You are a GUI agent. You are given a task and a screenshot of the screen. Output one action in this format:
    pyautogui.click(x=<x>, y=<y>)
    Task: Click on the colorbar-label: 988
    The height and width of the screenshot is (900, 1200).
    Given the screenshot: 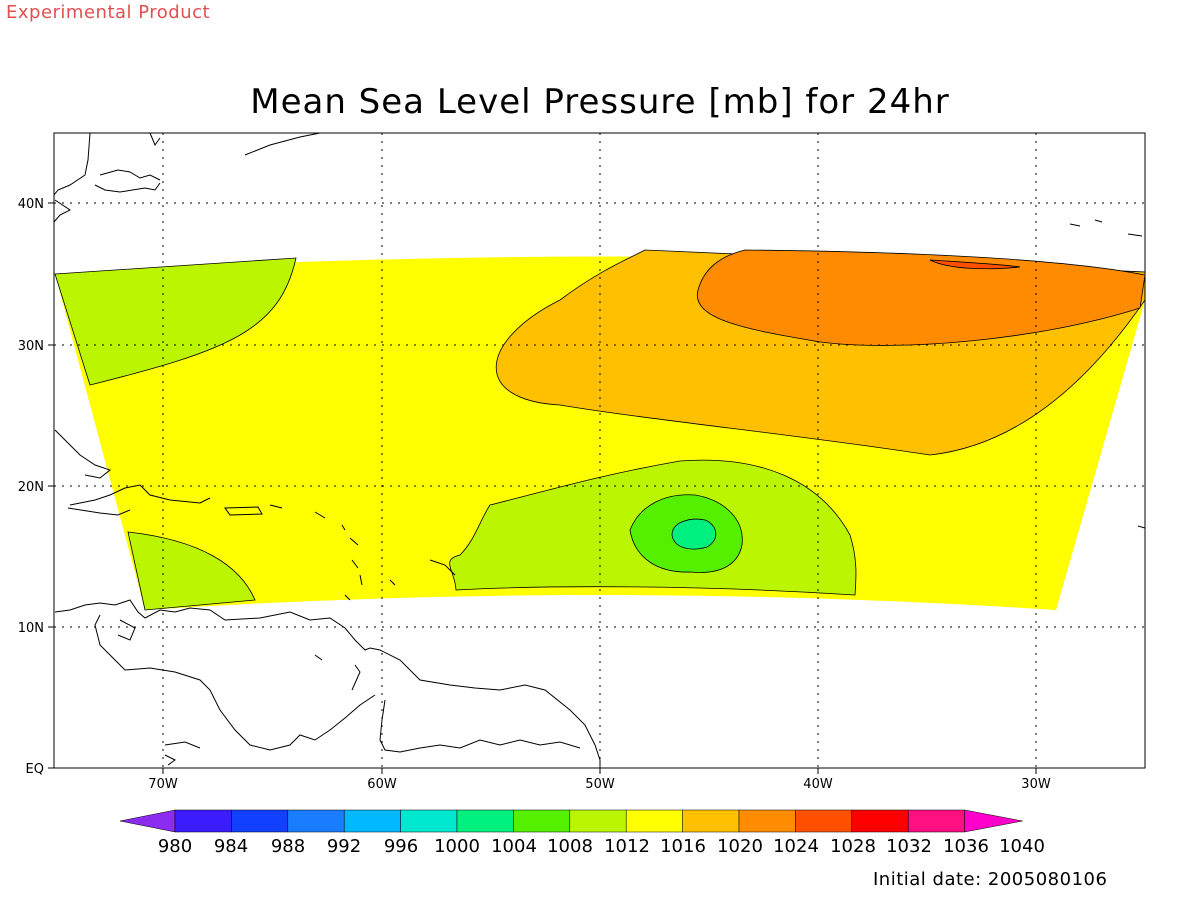 What is the action you would take?
    pyautogui.click(x=288, y=846)
    